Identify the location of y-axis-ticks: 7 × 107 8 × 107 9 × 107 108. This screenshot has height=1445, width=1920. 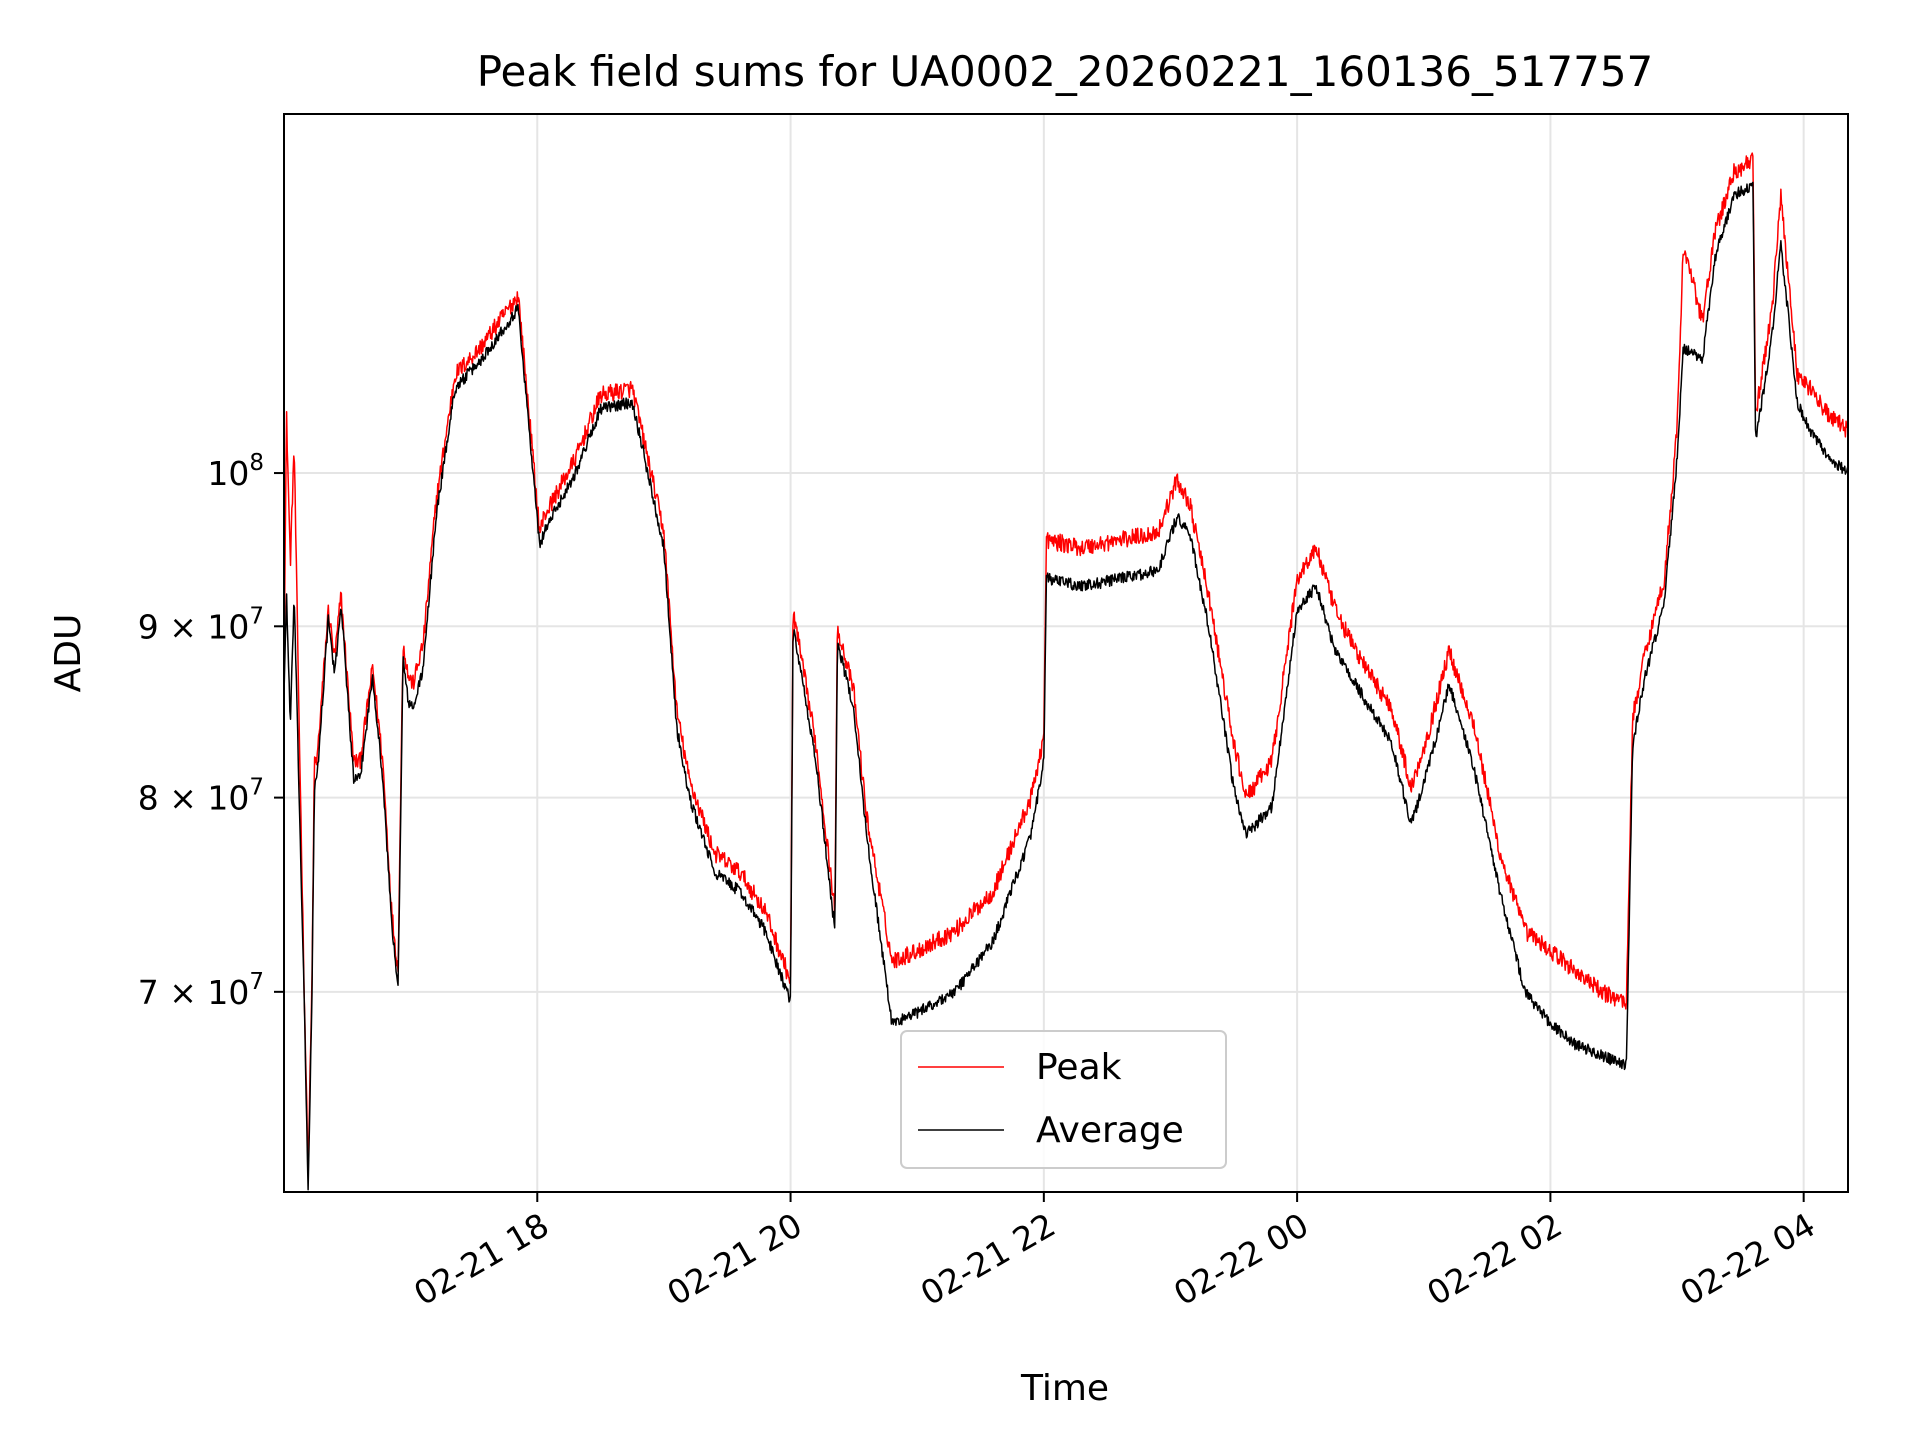
(211, 731).